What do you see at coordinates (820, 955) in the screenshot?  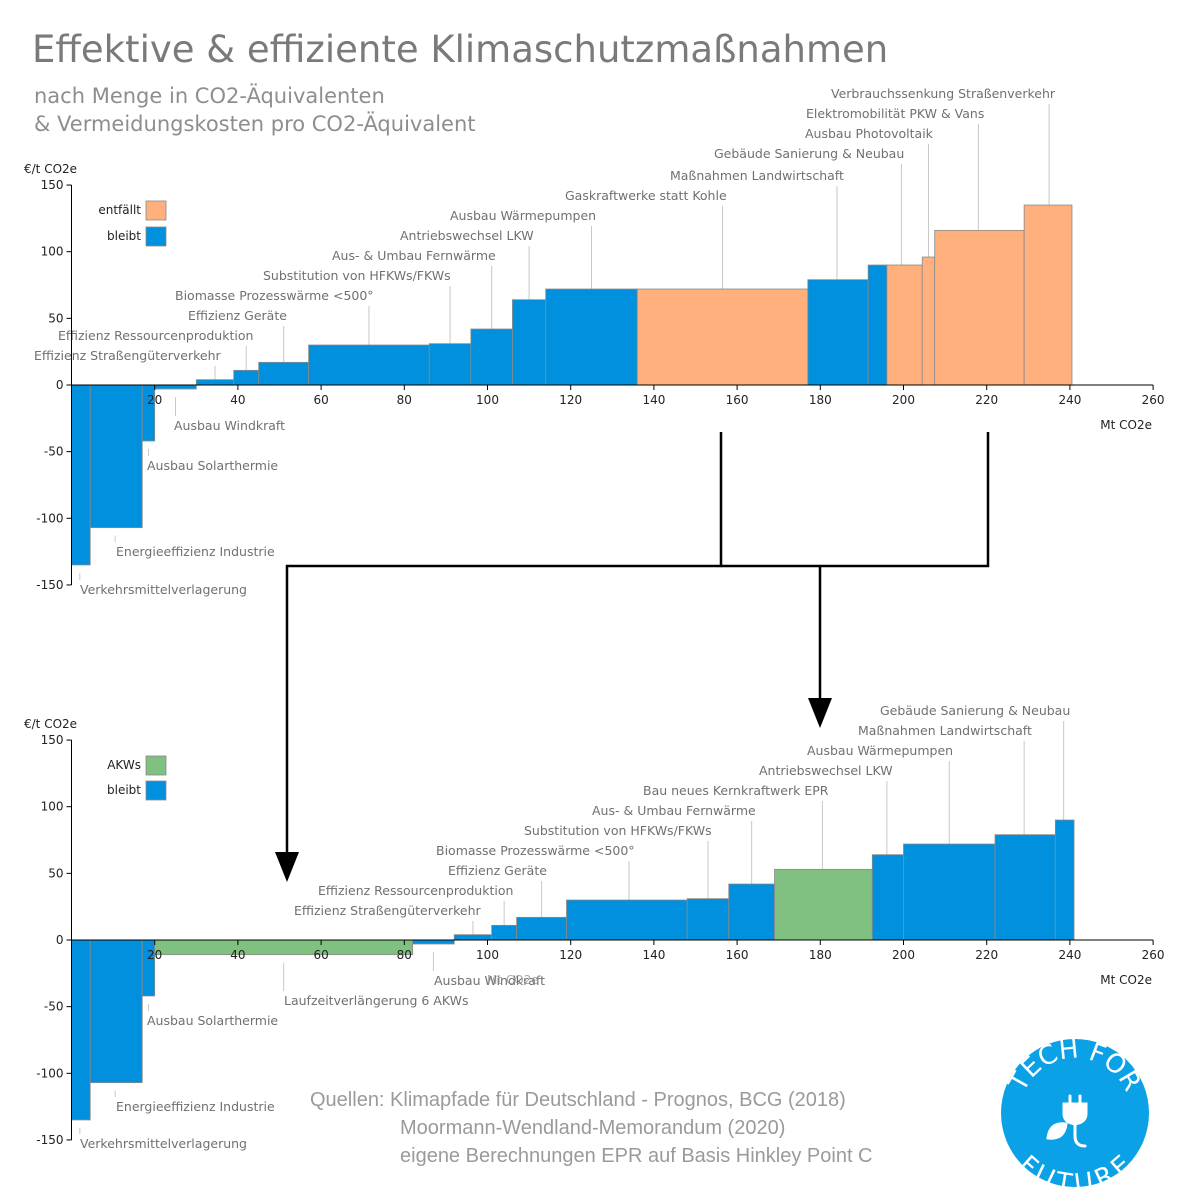 I see `x-tick-label: 180` at bounding box center [820, 955].